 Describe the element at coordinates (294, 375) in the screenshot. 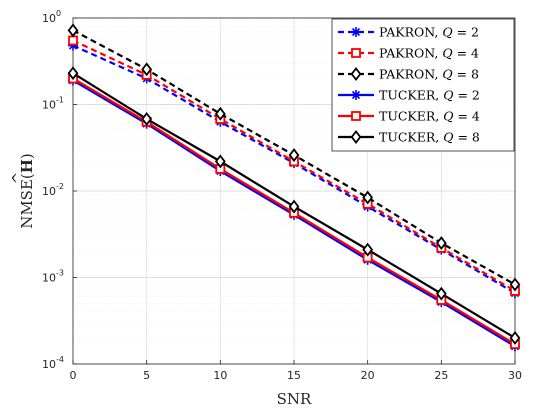

I see `x-tick-label: 15` at that location.